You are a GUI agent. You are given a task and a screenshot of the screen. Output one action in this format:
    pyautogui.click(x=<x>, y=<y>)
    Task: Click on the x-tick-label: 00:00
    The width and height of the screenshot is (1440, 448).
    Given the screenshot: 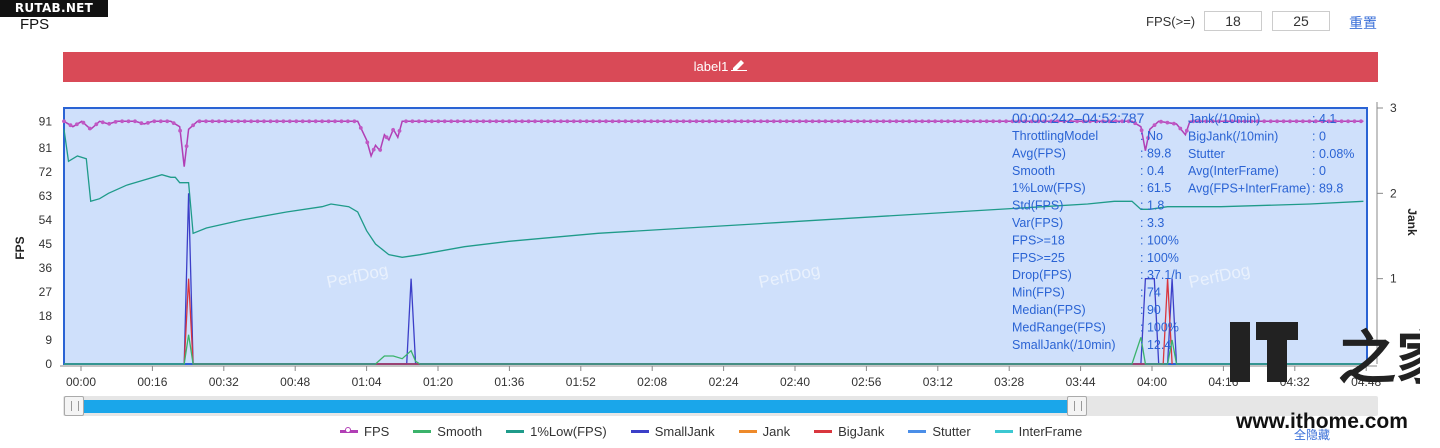 What is the action you would take?
    pyautogui.click(x=81, y=382)
    